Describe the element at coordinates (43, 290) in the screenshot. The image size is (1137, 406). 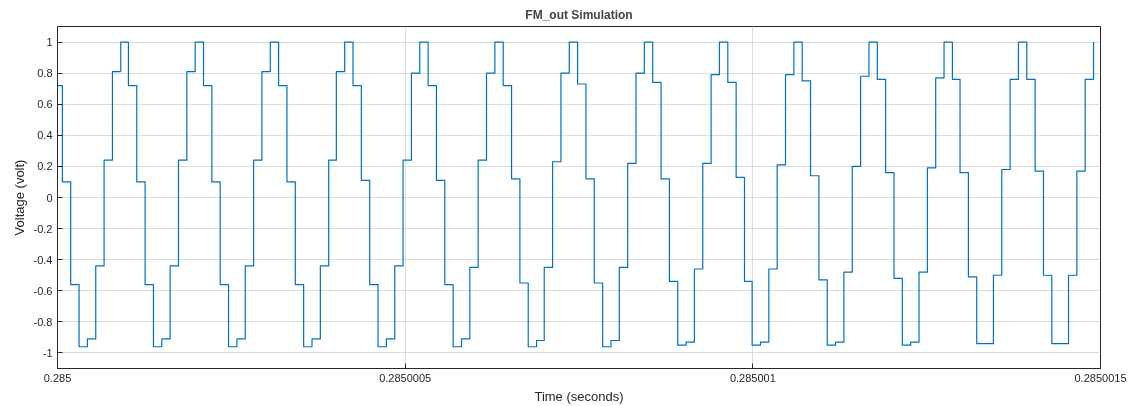
I see `y-tick-label: -0.6` at that location.